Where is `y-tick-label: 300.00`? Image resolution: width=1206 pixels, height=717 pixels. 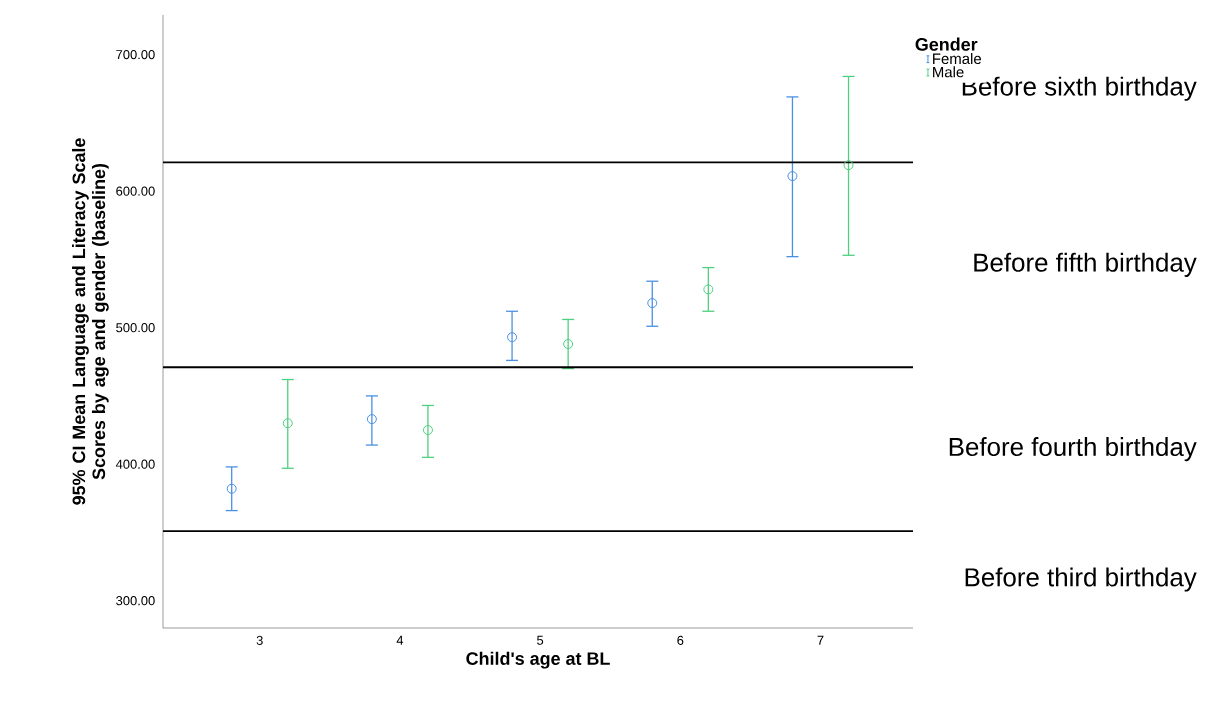 y-tick-label: 300.00 is located at coordinates (135, 601).